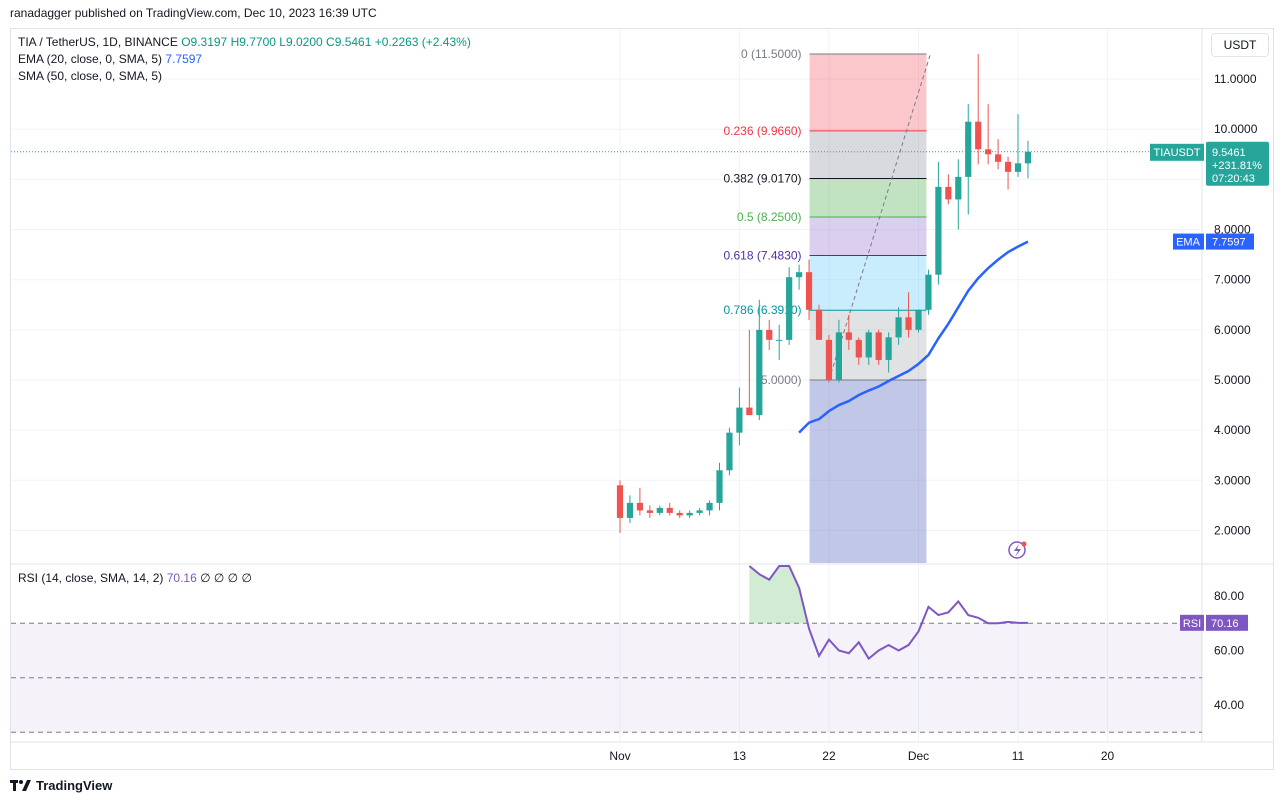  Describe the element at coordinates (913, 337) in the screenshot. I see `ema-line` at that location.